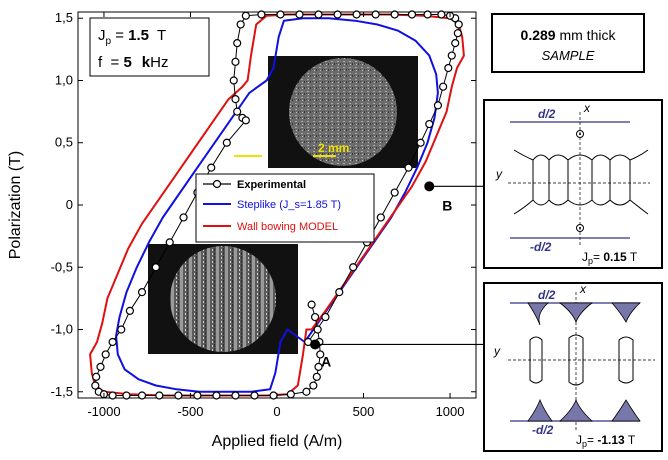  Describe the element at coordinates (276, 411) in the screenshot. I see `x-tick-label: 0` at that location.